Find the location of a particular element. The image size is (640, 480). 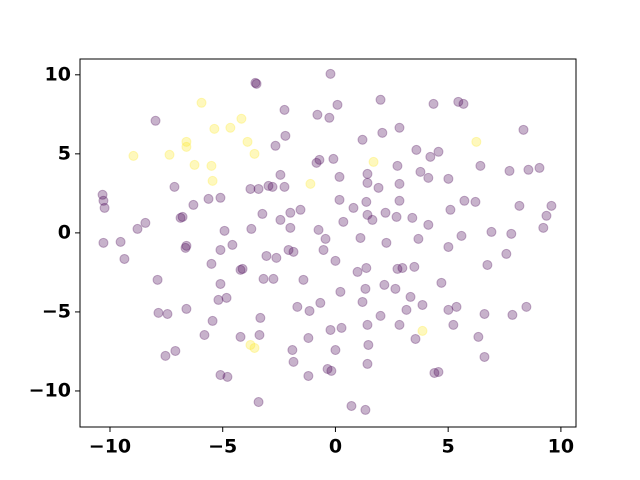

x-tick-label: 5 is located at coordinates (448, 447).